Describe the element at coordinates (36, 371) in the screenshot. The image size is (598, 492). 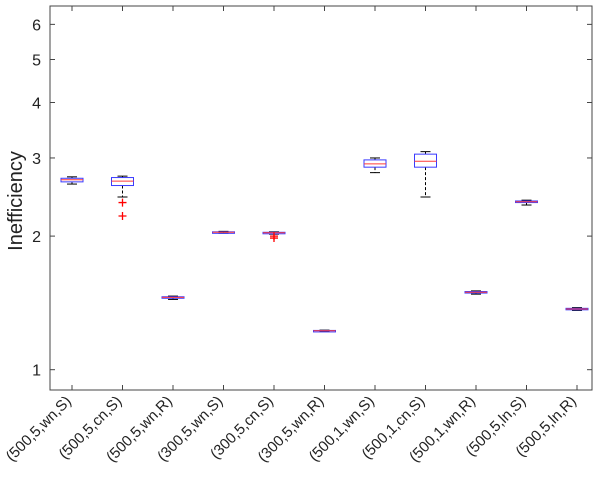
I see `y-tick-label: 1` at that location.